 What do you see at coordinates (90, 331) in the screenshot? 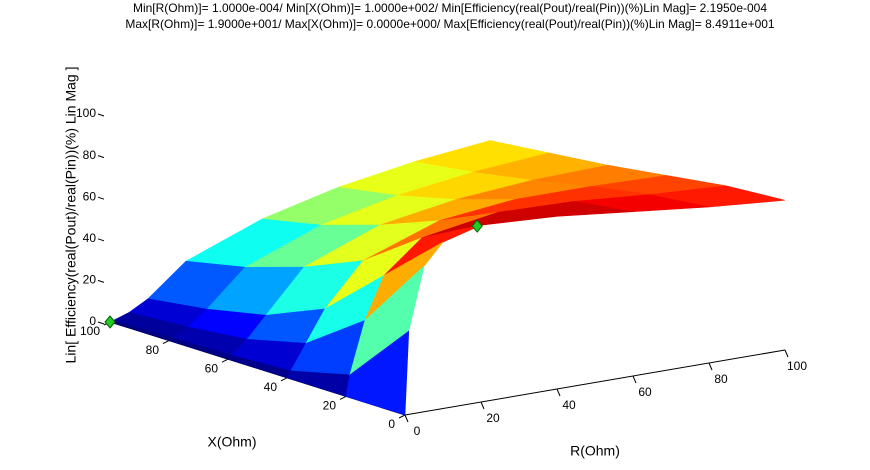
I see `y-tick-label: 100` at bounding box center [90, 331].